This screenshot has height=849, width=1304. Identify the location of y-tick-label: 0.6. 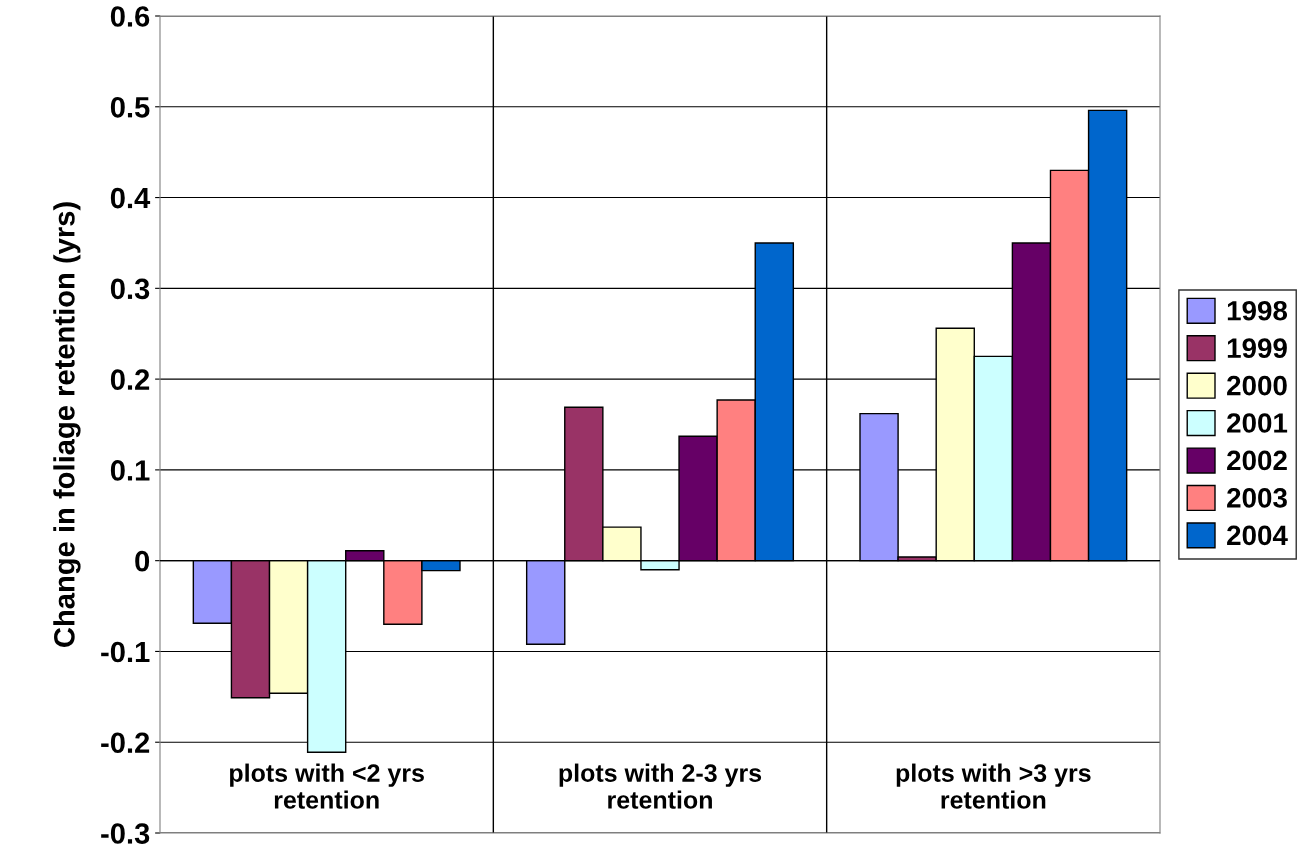
(130, 16).